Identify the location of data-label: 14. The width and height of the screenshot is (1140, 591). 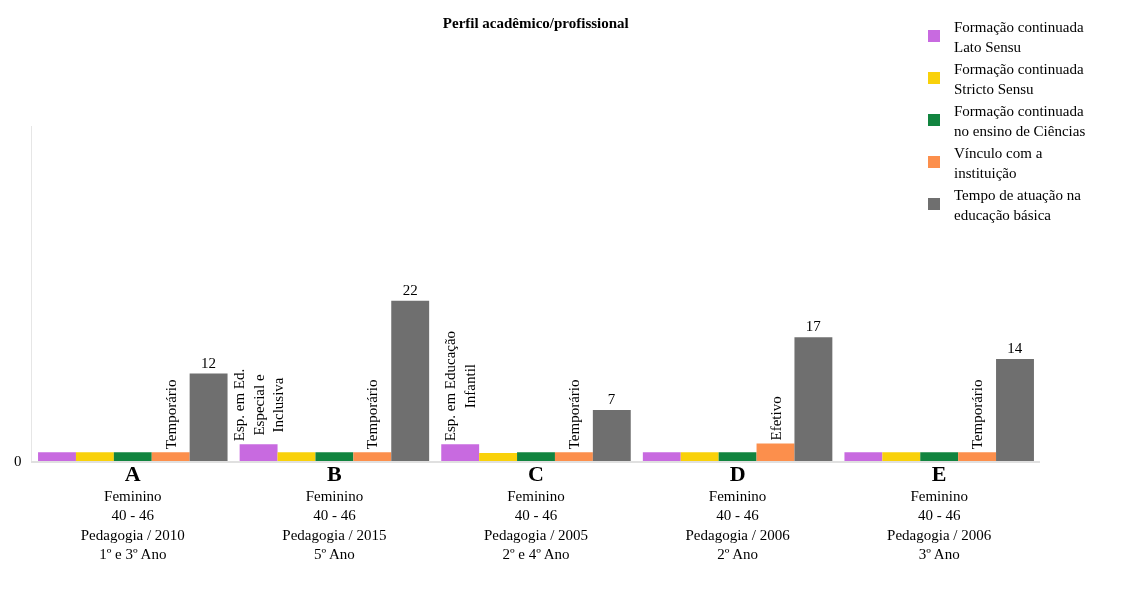
(1015, 348).